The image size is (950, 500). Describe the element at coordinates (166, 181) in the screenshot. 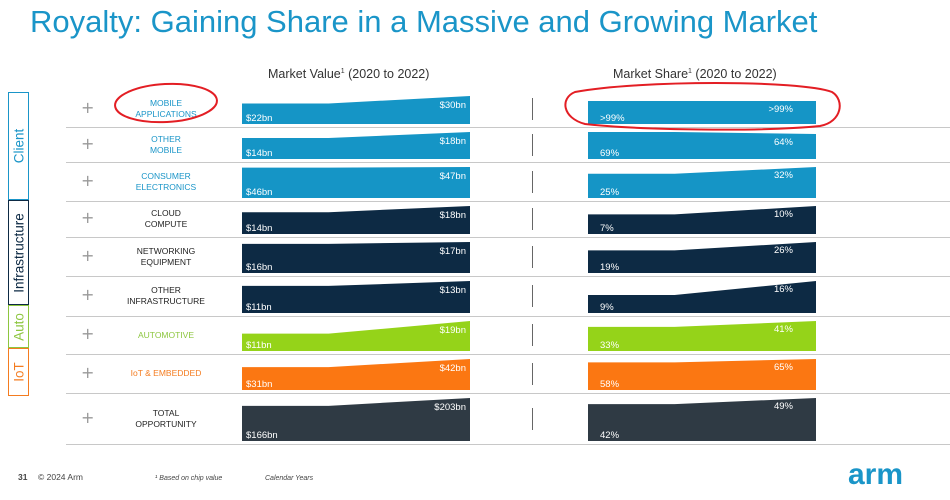

I see `category-label: CONSUMER ELECTRONICS` at that location.